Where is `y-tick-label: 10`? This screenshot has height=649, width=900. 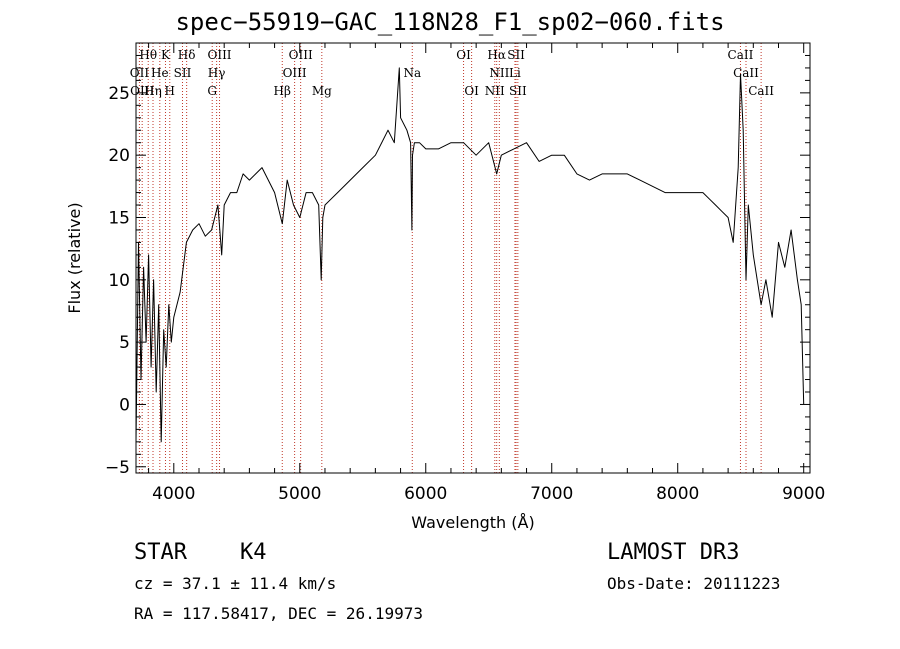
y-tick-label: 10 is located at coordinates (119, 281).